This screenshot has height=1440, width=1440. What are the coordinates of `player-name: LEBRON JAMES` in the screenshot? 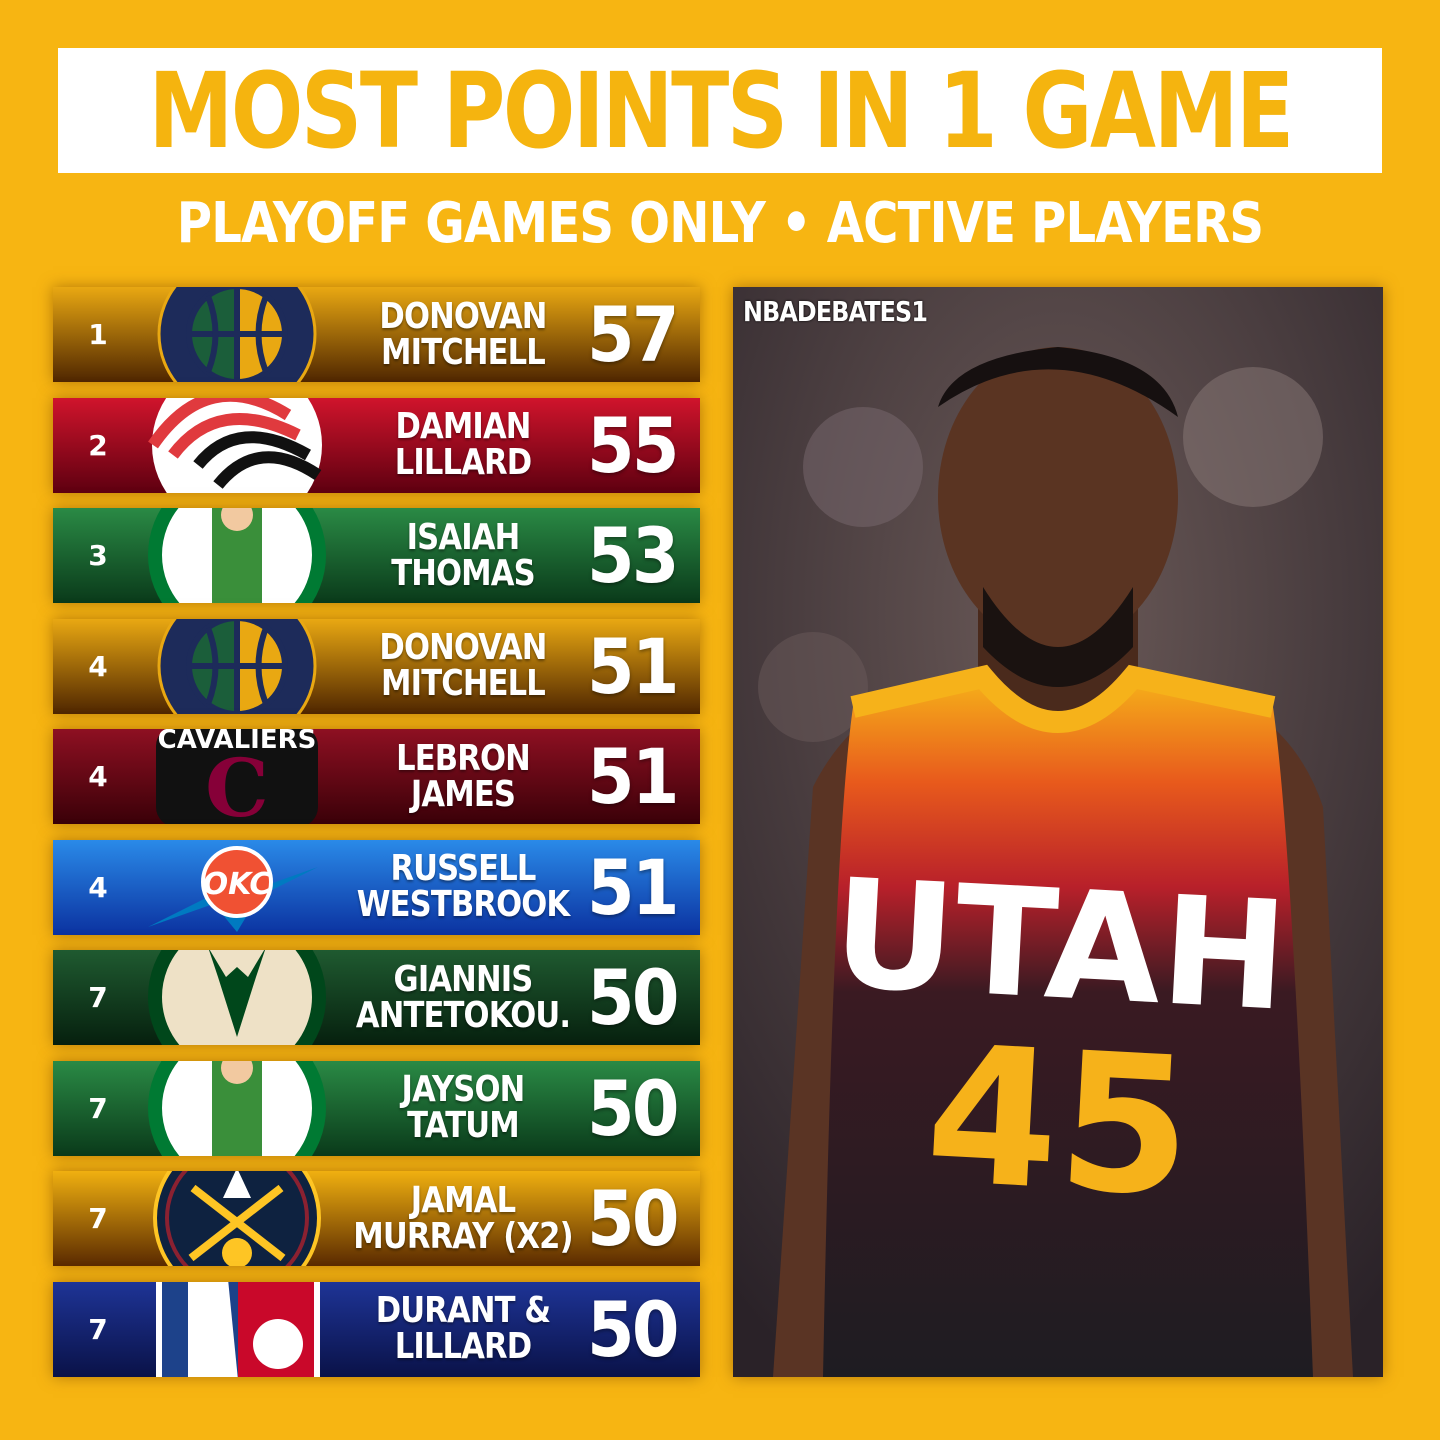 It's located at (463, 776).